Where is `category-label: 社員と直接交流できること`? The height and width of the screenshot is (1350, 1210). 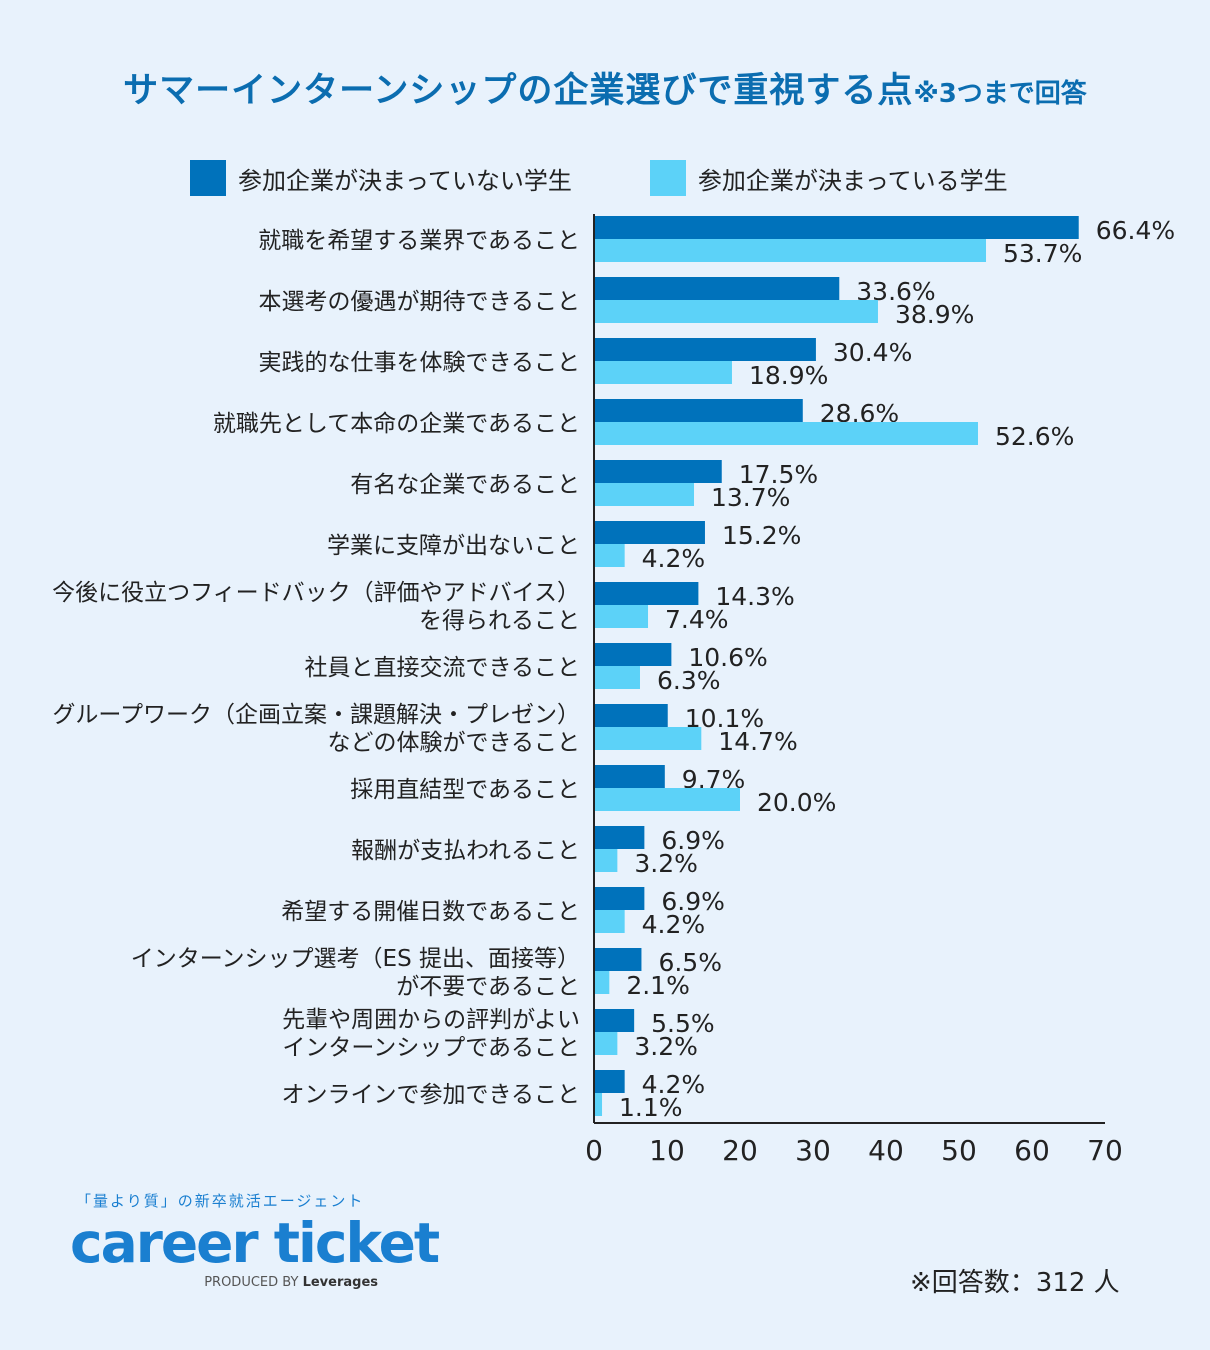
category-label: 社員と直接交流できること is located at coordinates (442, 668).